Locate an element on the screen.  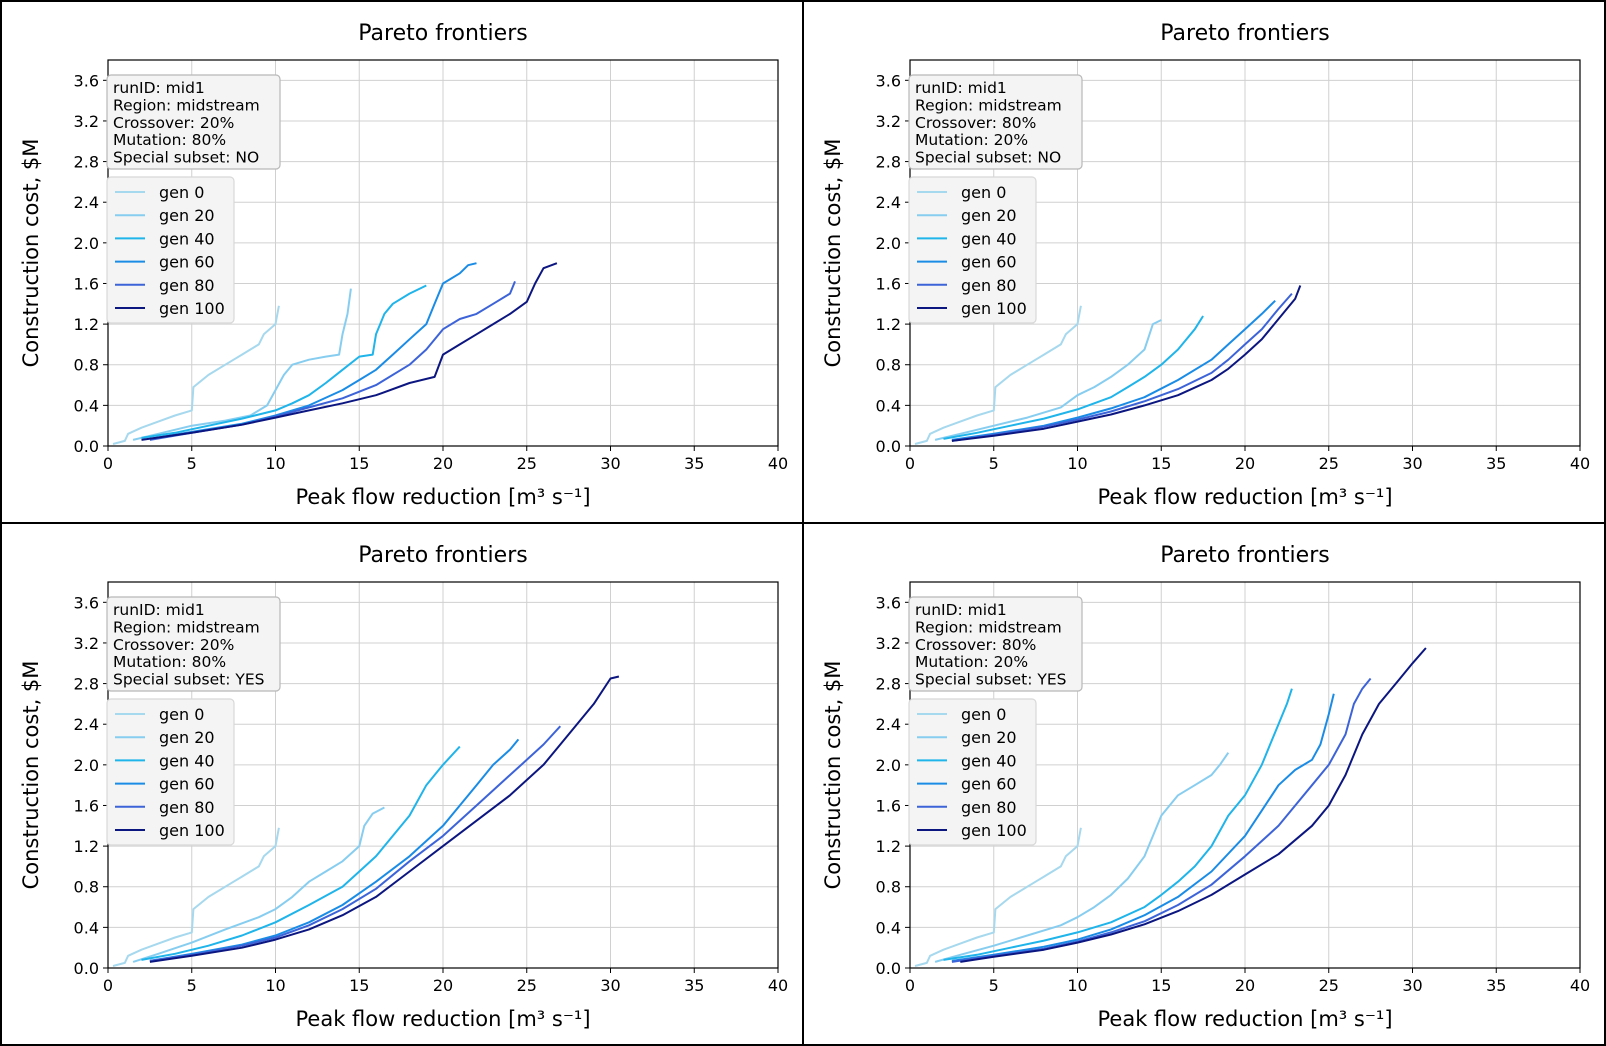
run-info-line: runID: mid1 is located at coordinates (159, 610).